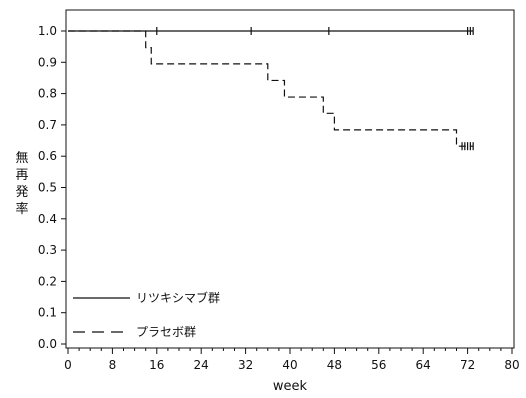 The height and width of the screenshot is (398, 526). I want to click on y-tick-label: 0.7, so click(47, 125).